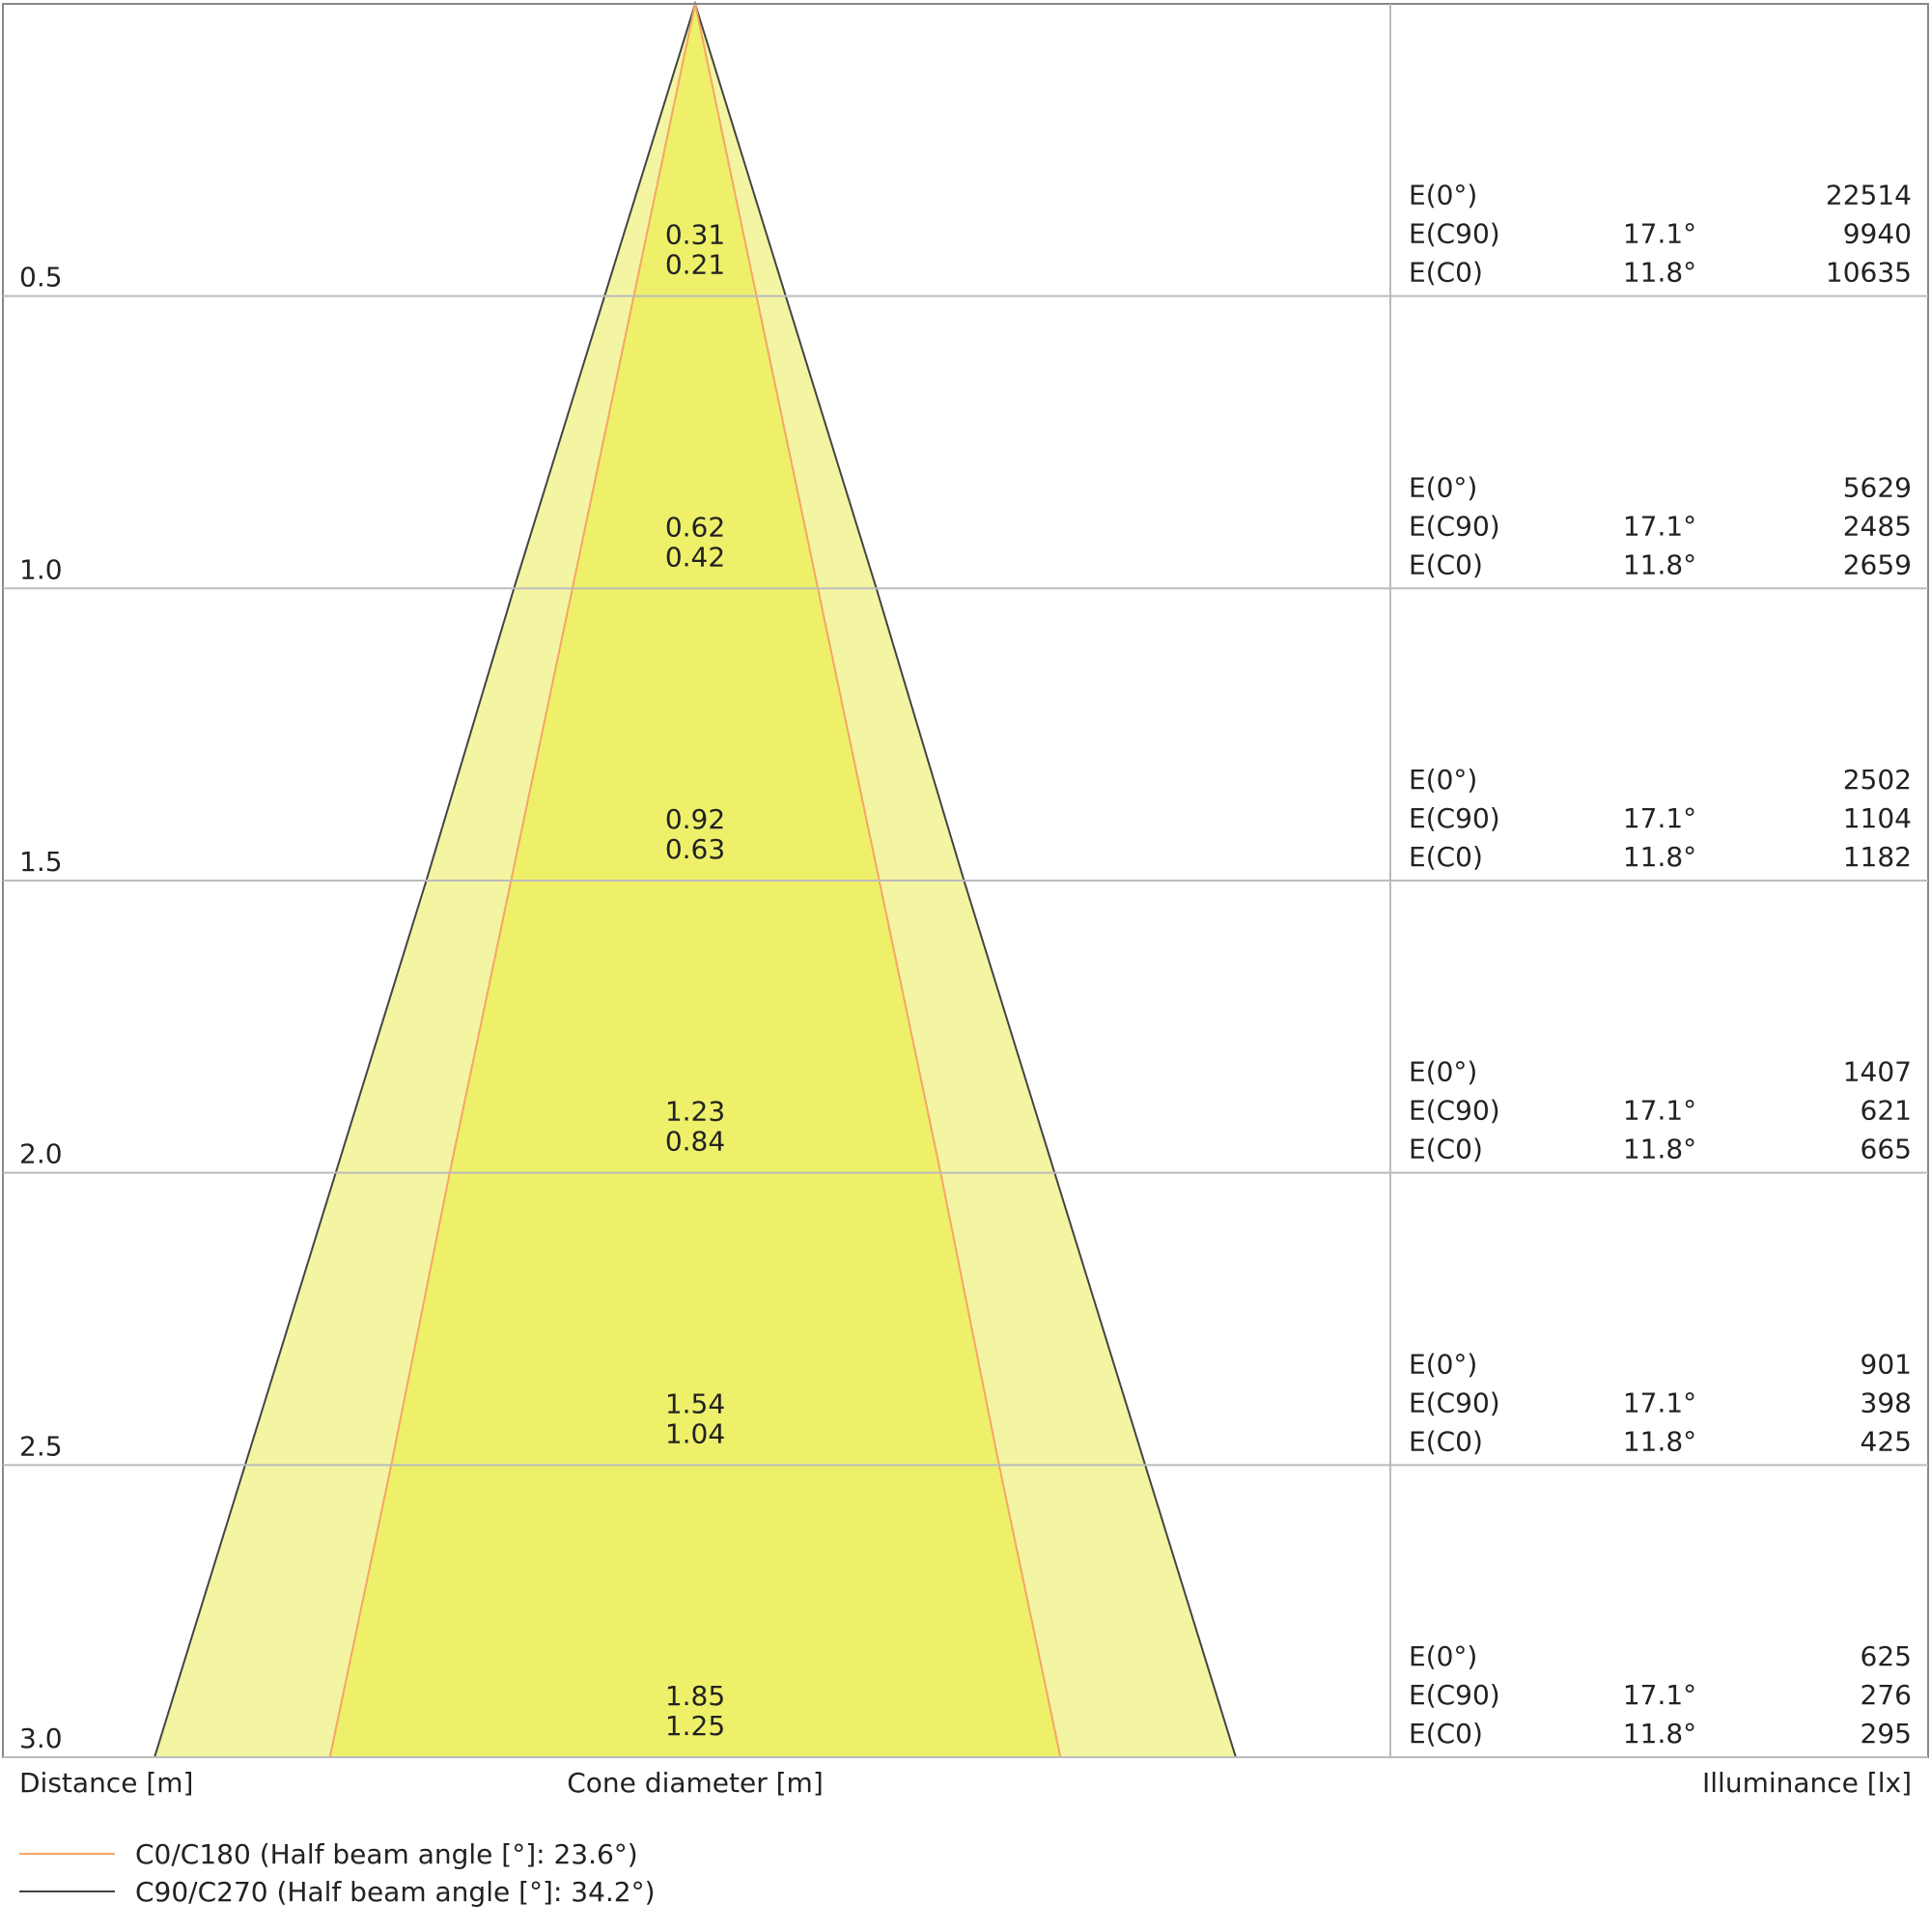 The image size is (1931, 1932). Describe the element at coordinates (695, 1403) in the screenshot. I see `diameter-label: 1.54` at that location.